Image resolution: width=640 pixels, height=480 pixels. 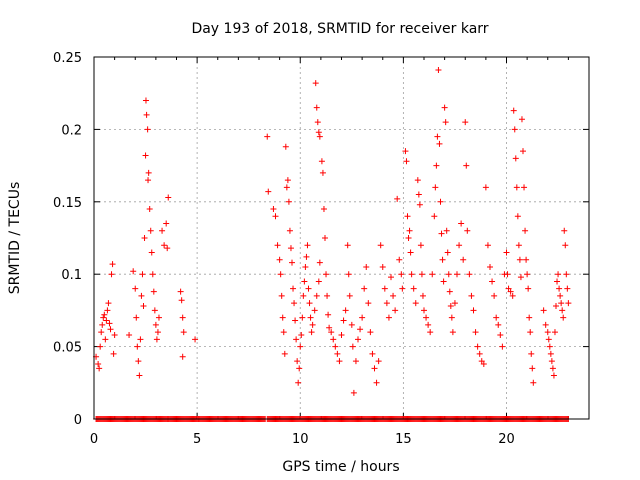 I want to click on x-tick-label: 10, so click(x=300, y=439).